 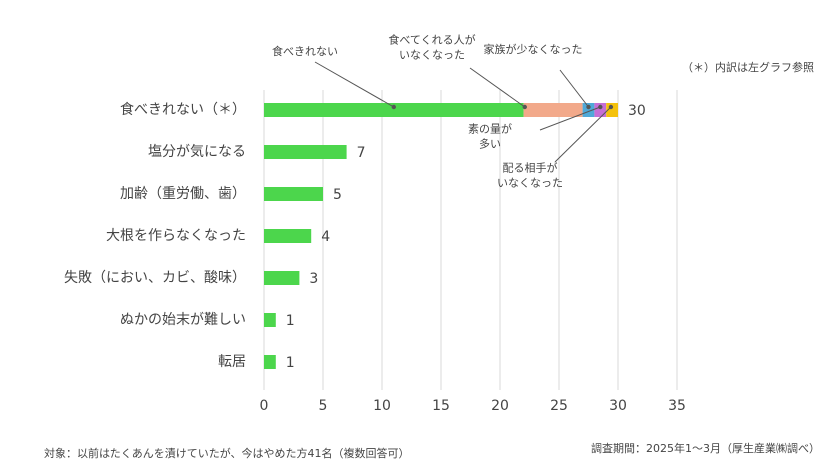 I want to click on footer: 対象：以前はたくあんを漬けていたが、今はやめた方41名（複数回答可）, so click(x=227, y=453).